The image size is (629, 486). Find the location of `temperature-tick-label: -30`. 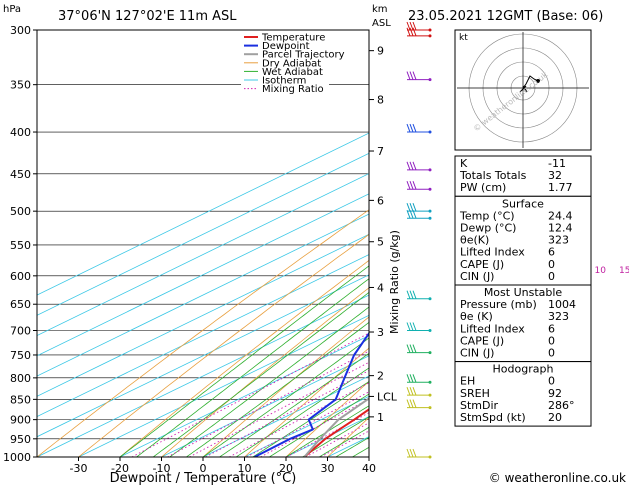

temperature-tick-label: -30 is located at coordinates (79, 468).